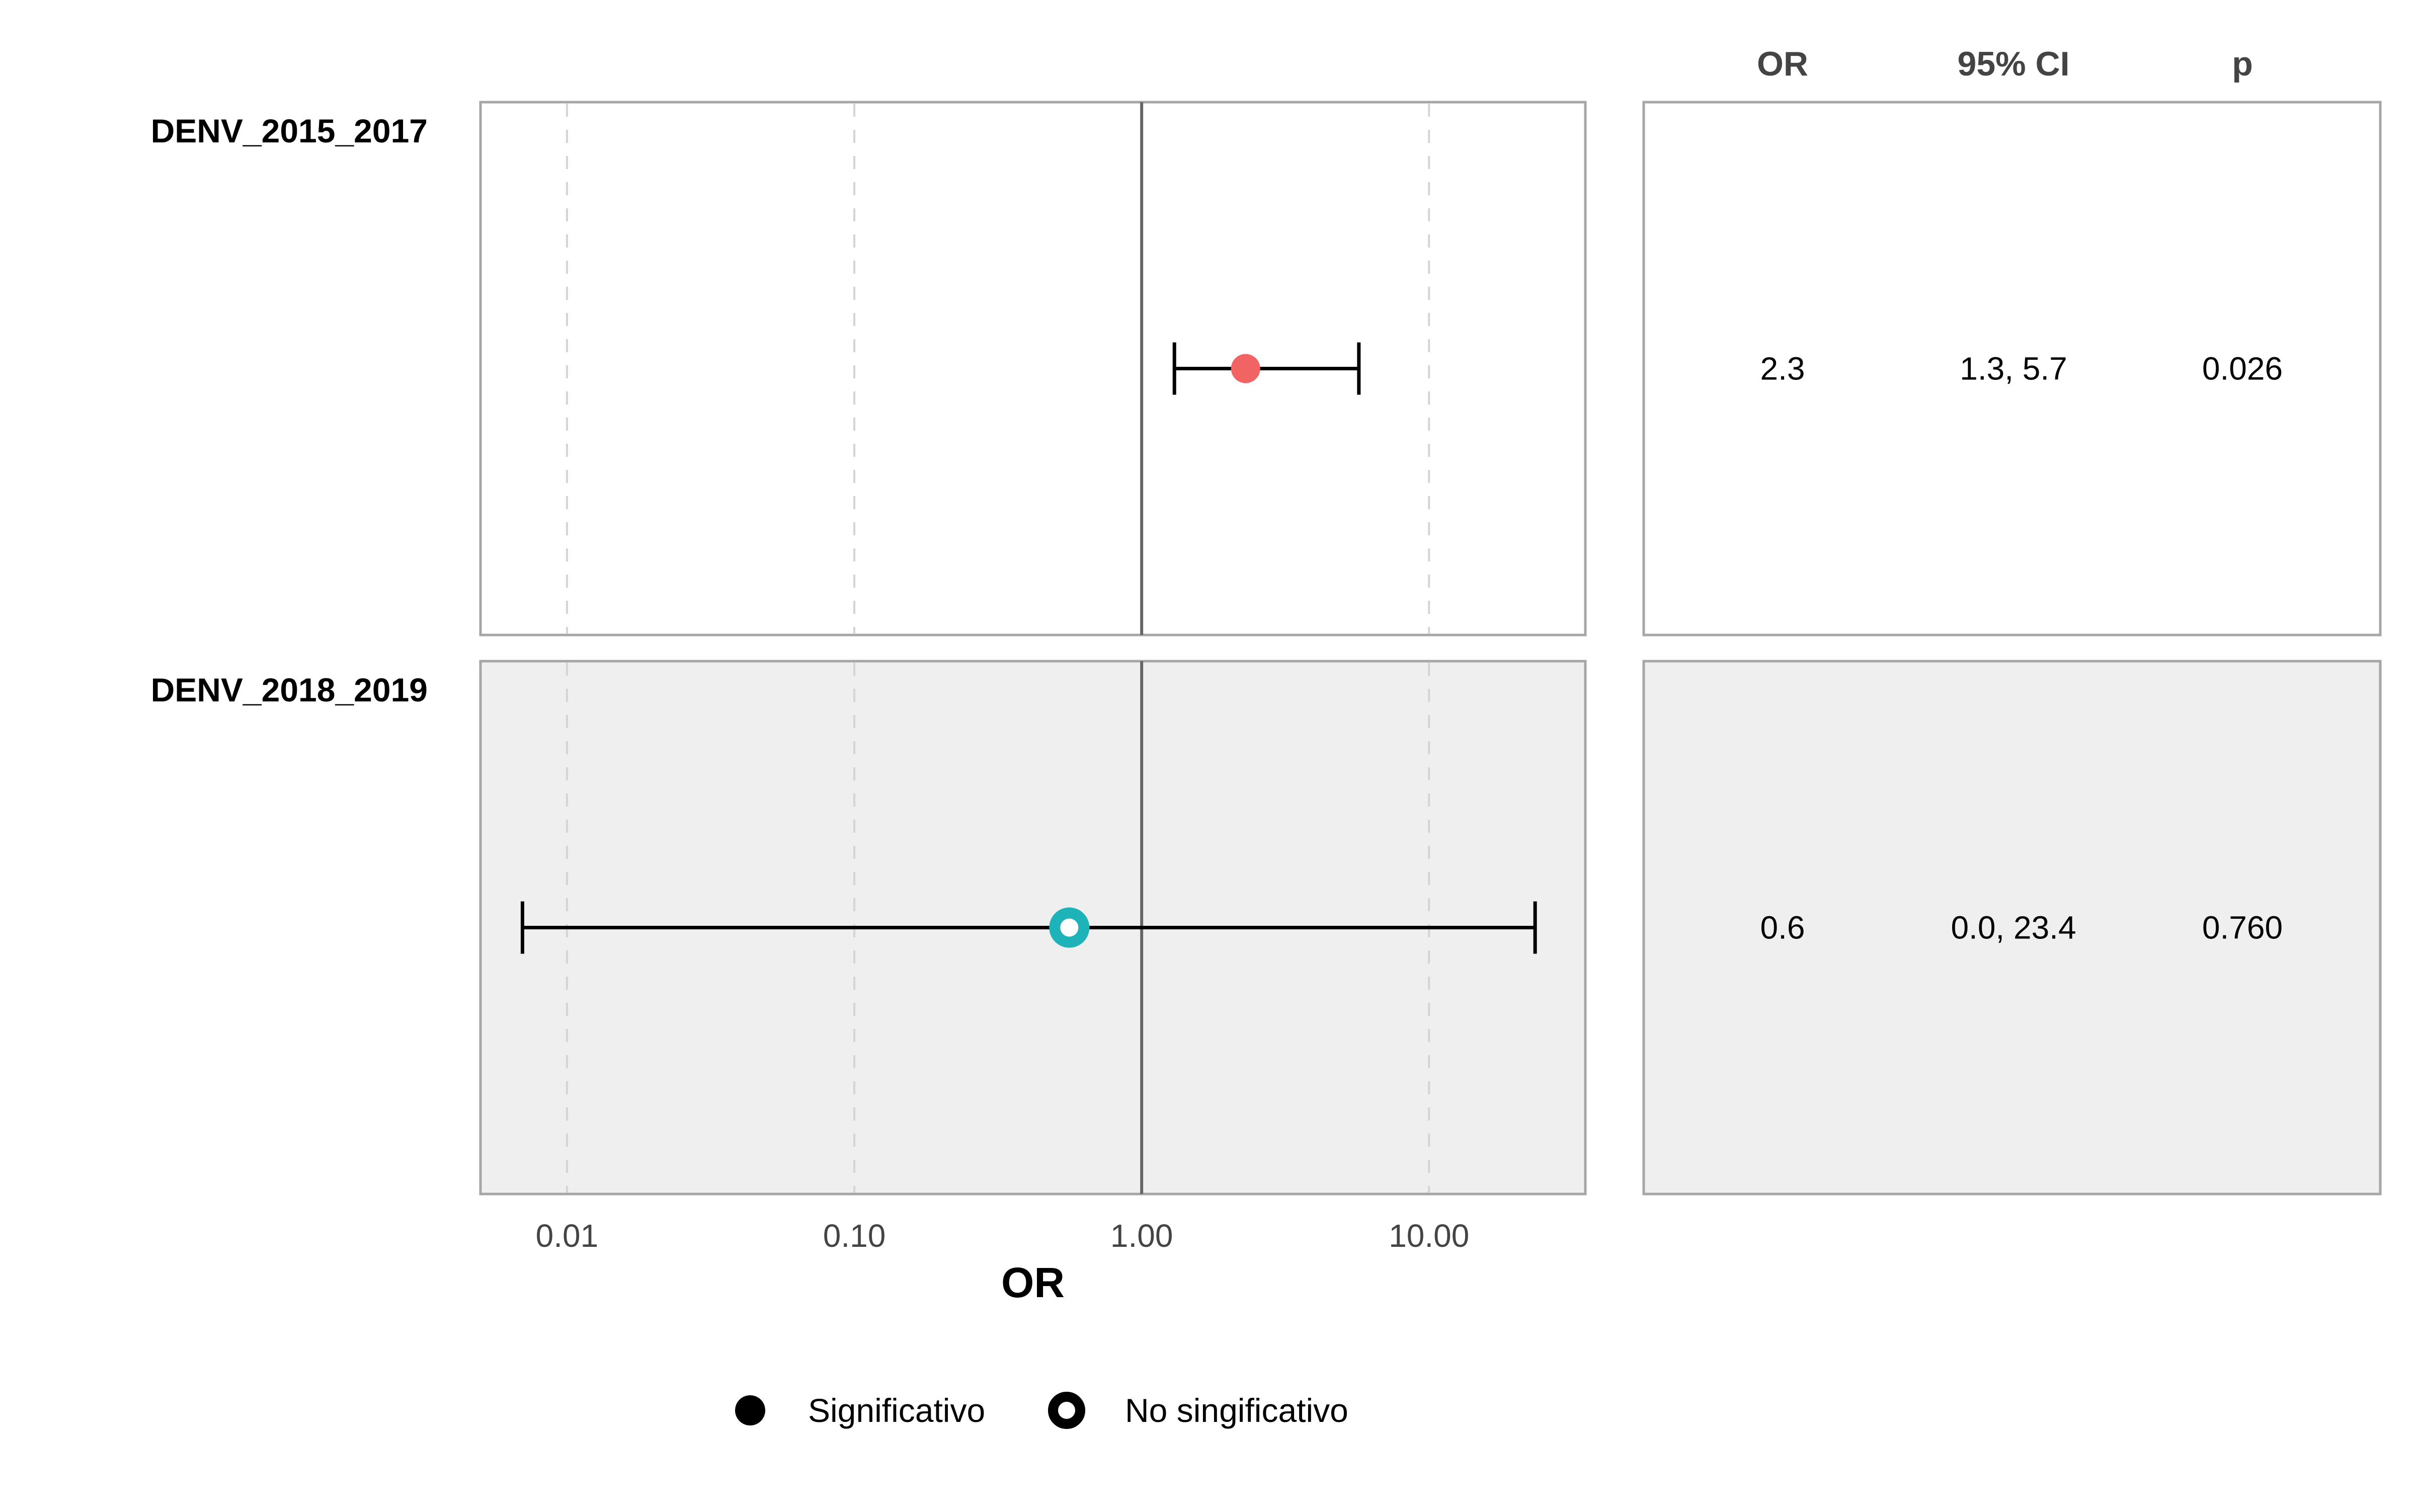 The image size is (2415, 1512). Describe the element at coordinates (1237, 1410) in the screenshot. I see `legend-label: No singificativo` at that location.